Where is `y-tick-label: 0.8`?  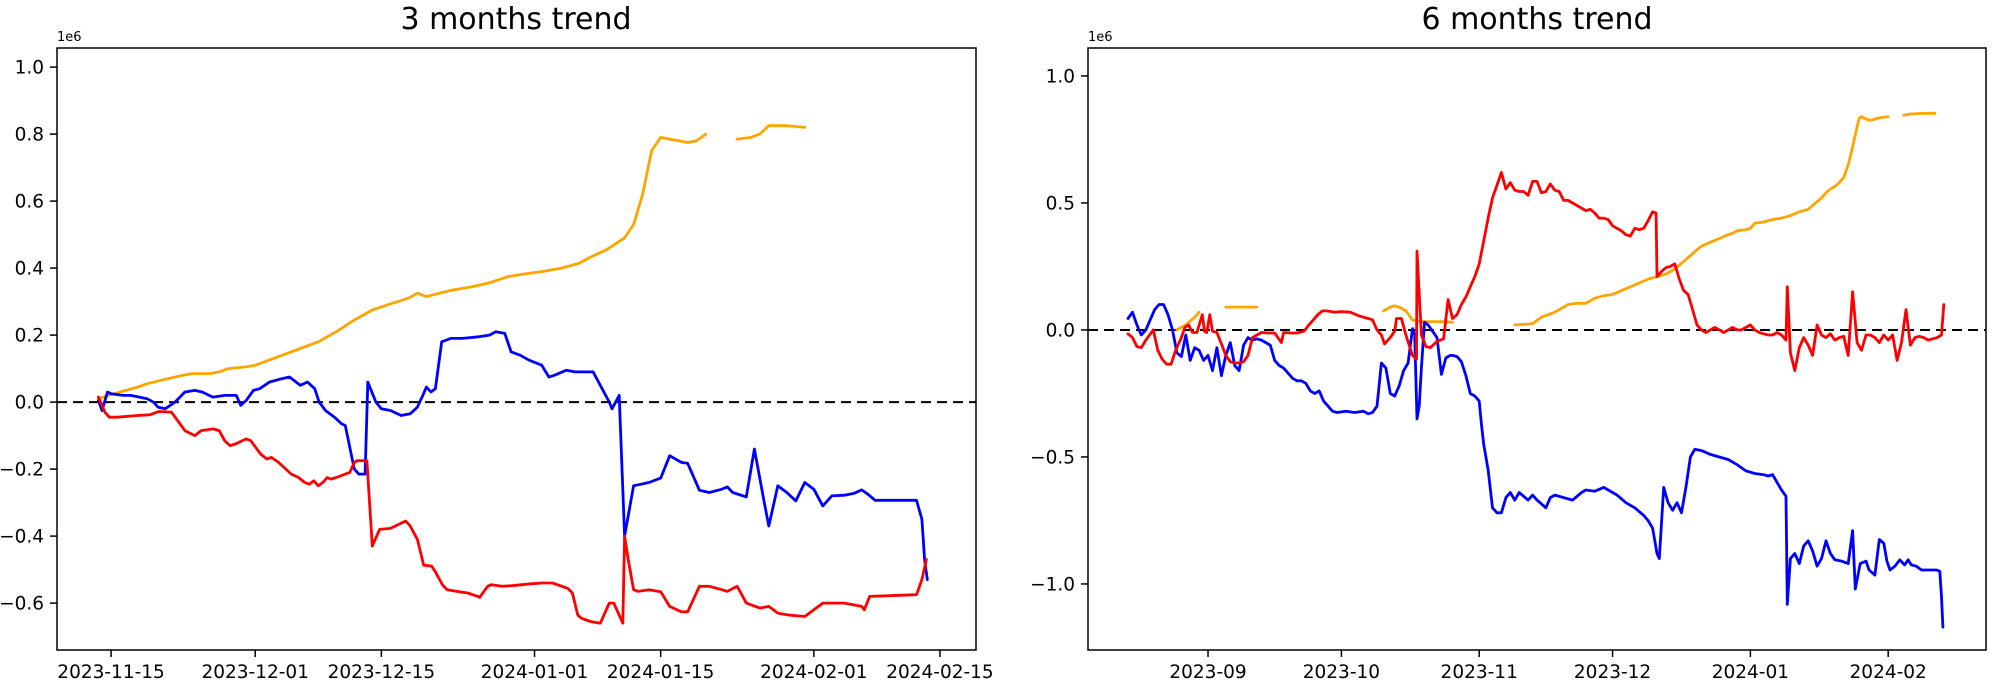
y-tick-label: 0.8 is located at coordinates (29, 135).